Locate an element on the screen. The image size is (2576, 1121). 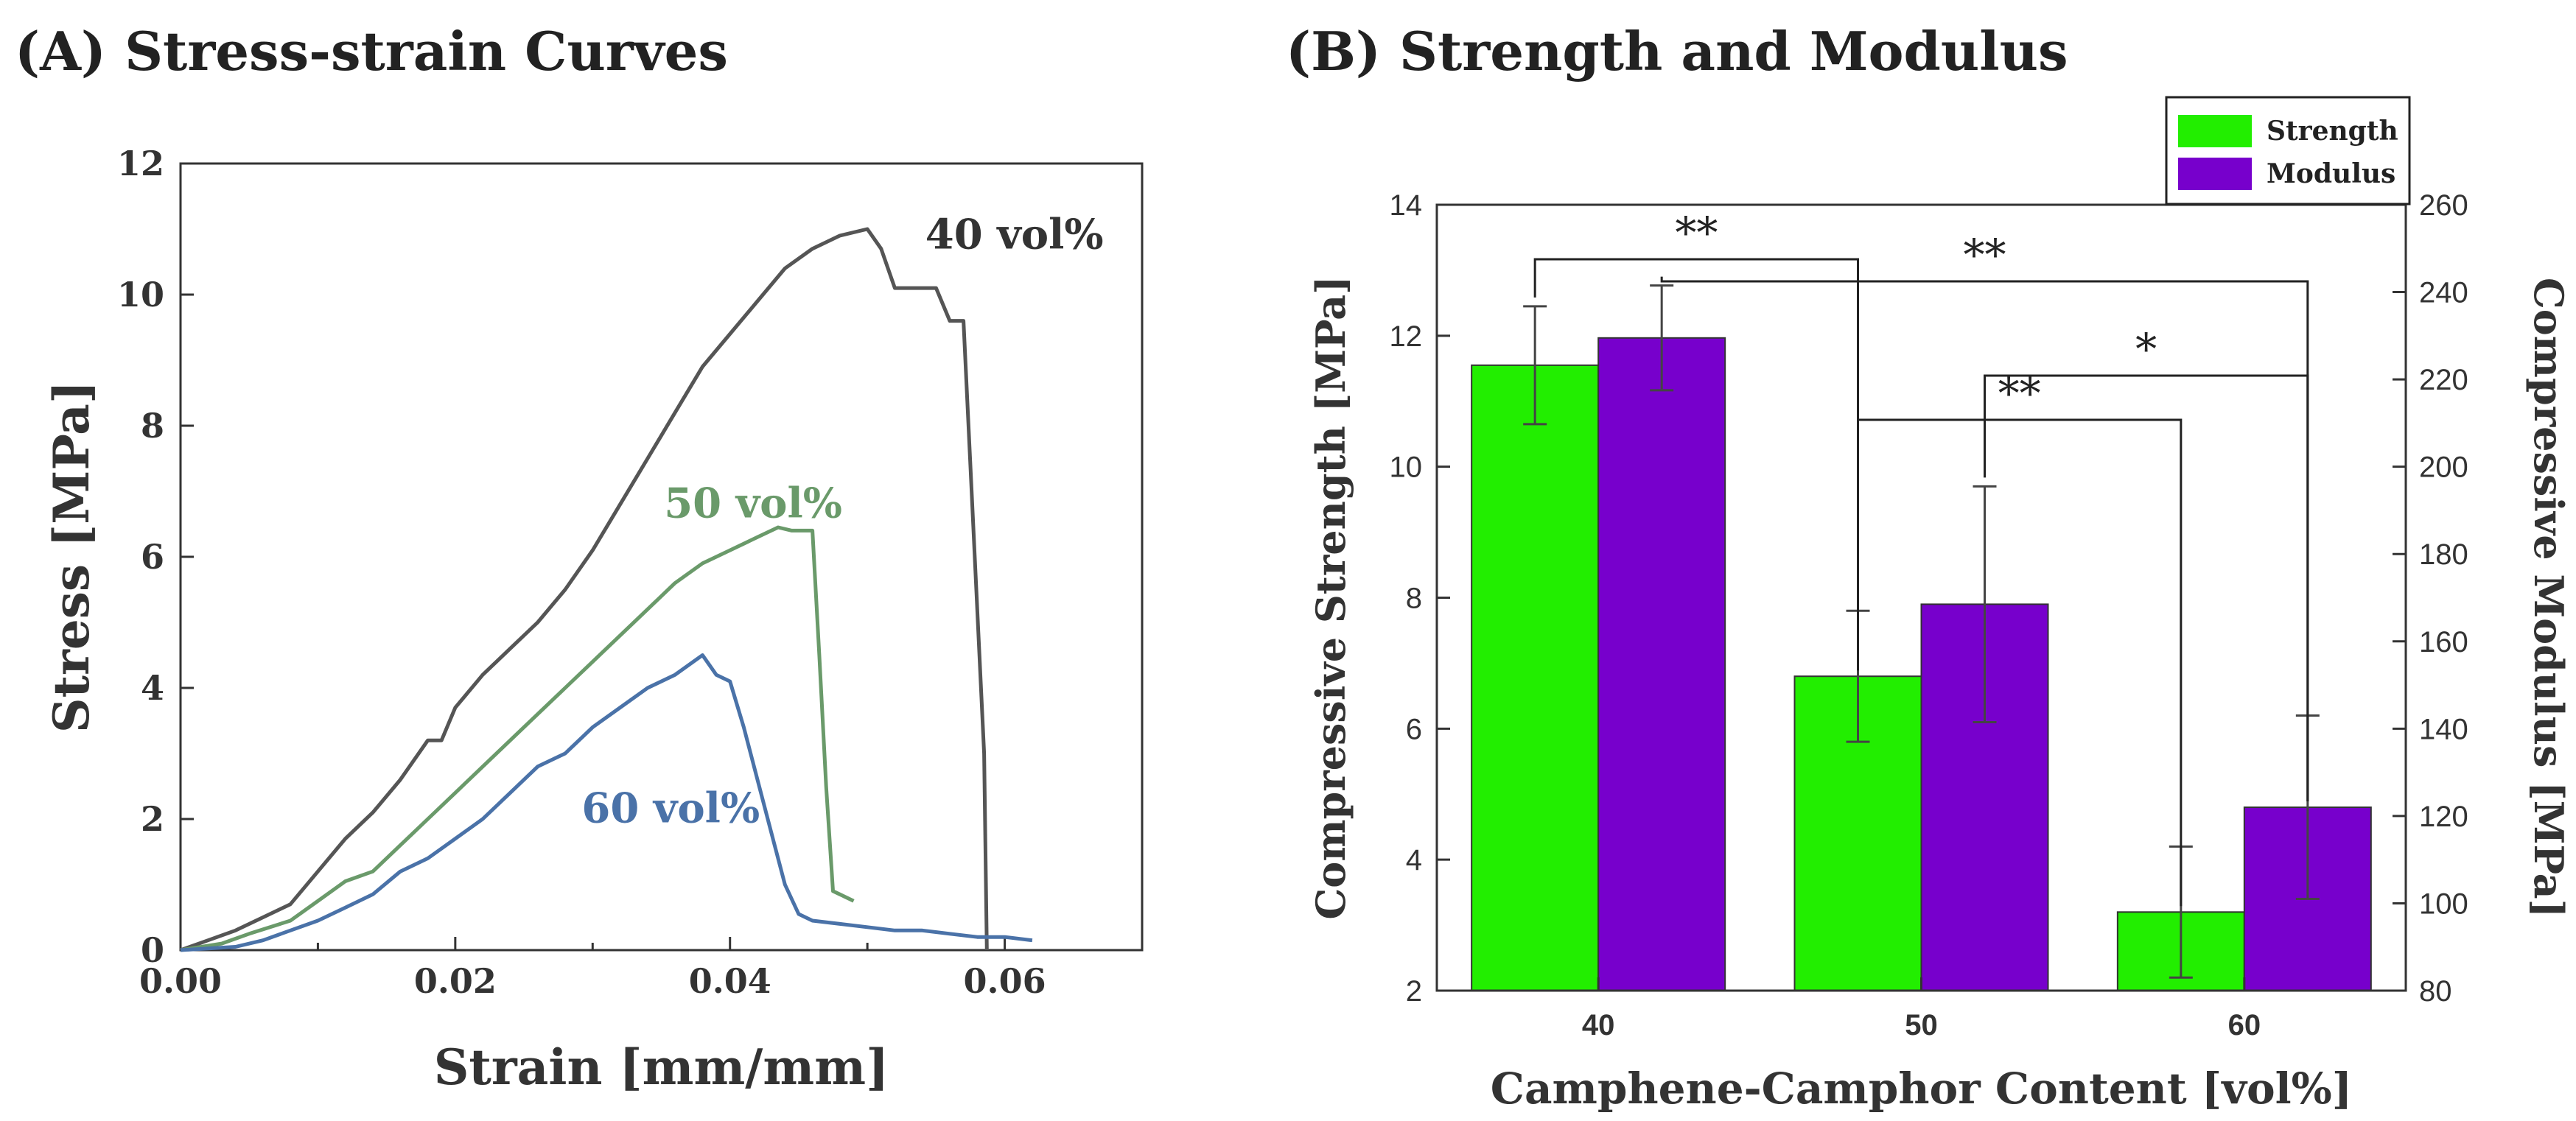
y-tick-label-left-b: 10 is located at coordinates (1406, 467).